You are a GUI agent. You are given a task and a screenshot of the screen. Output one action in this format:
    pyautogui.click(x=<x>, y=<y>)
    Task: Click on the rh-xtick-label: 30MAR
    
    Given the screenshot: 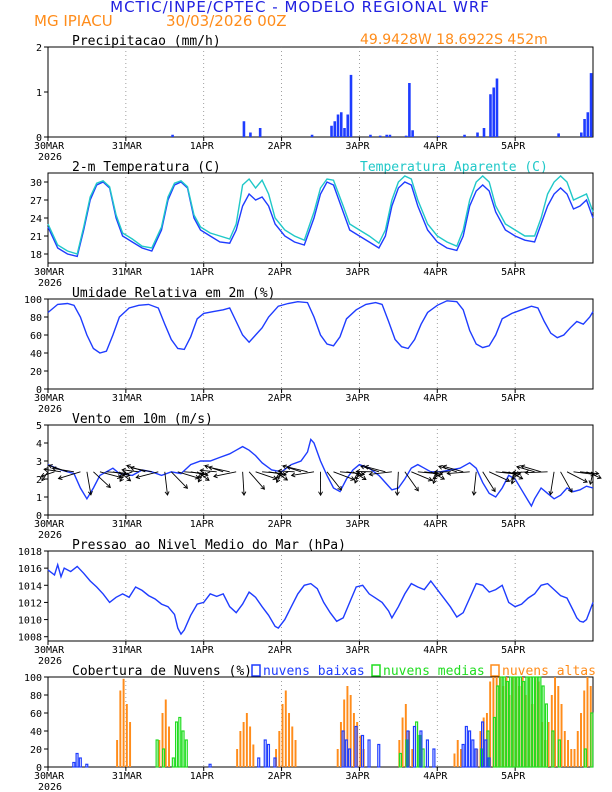 What is the action you would take?
    pyautogui.click(x=49, y=398)
    